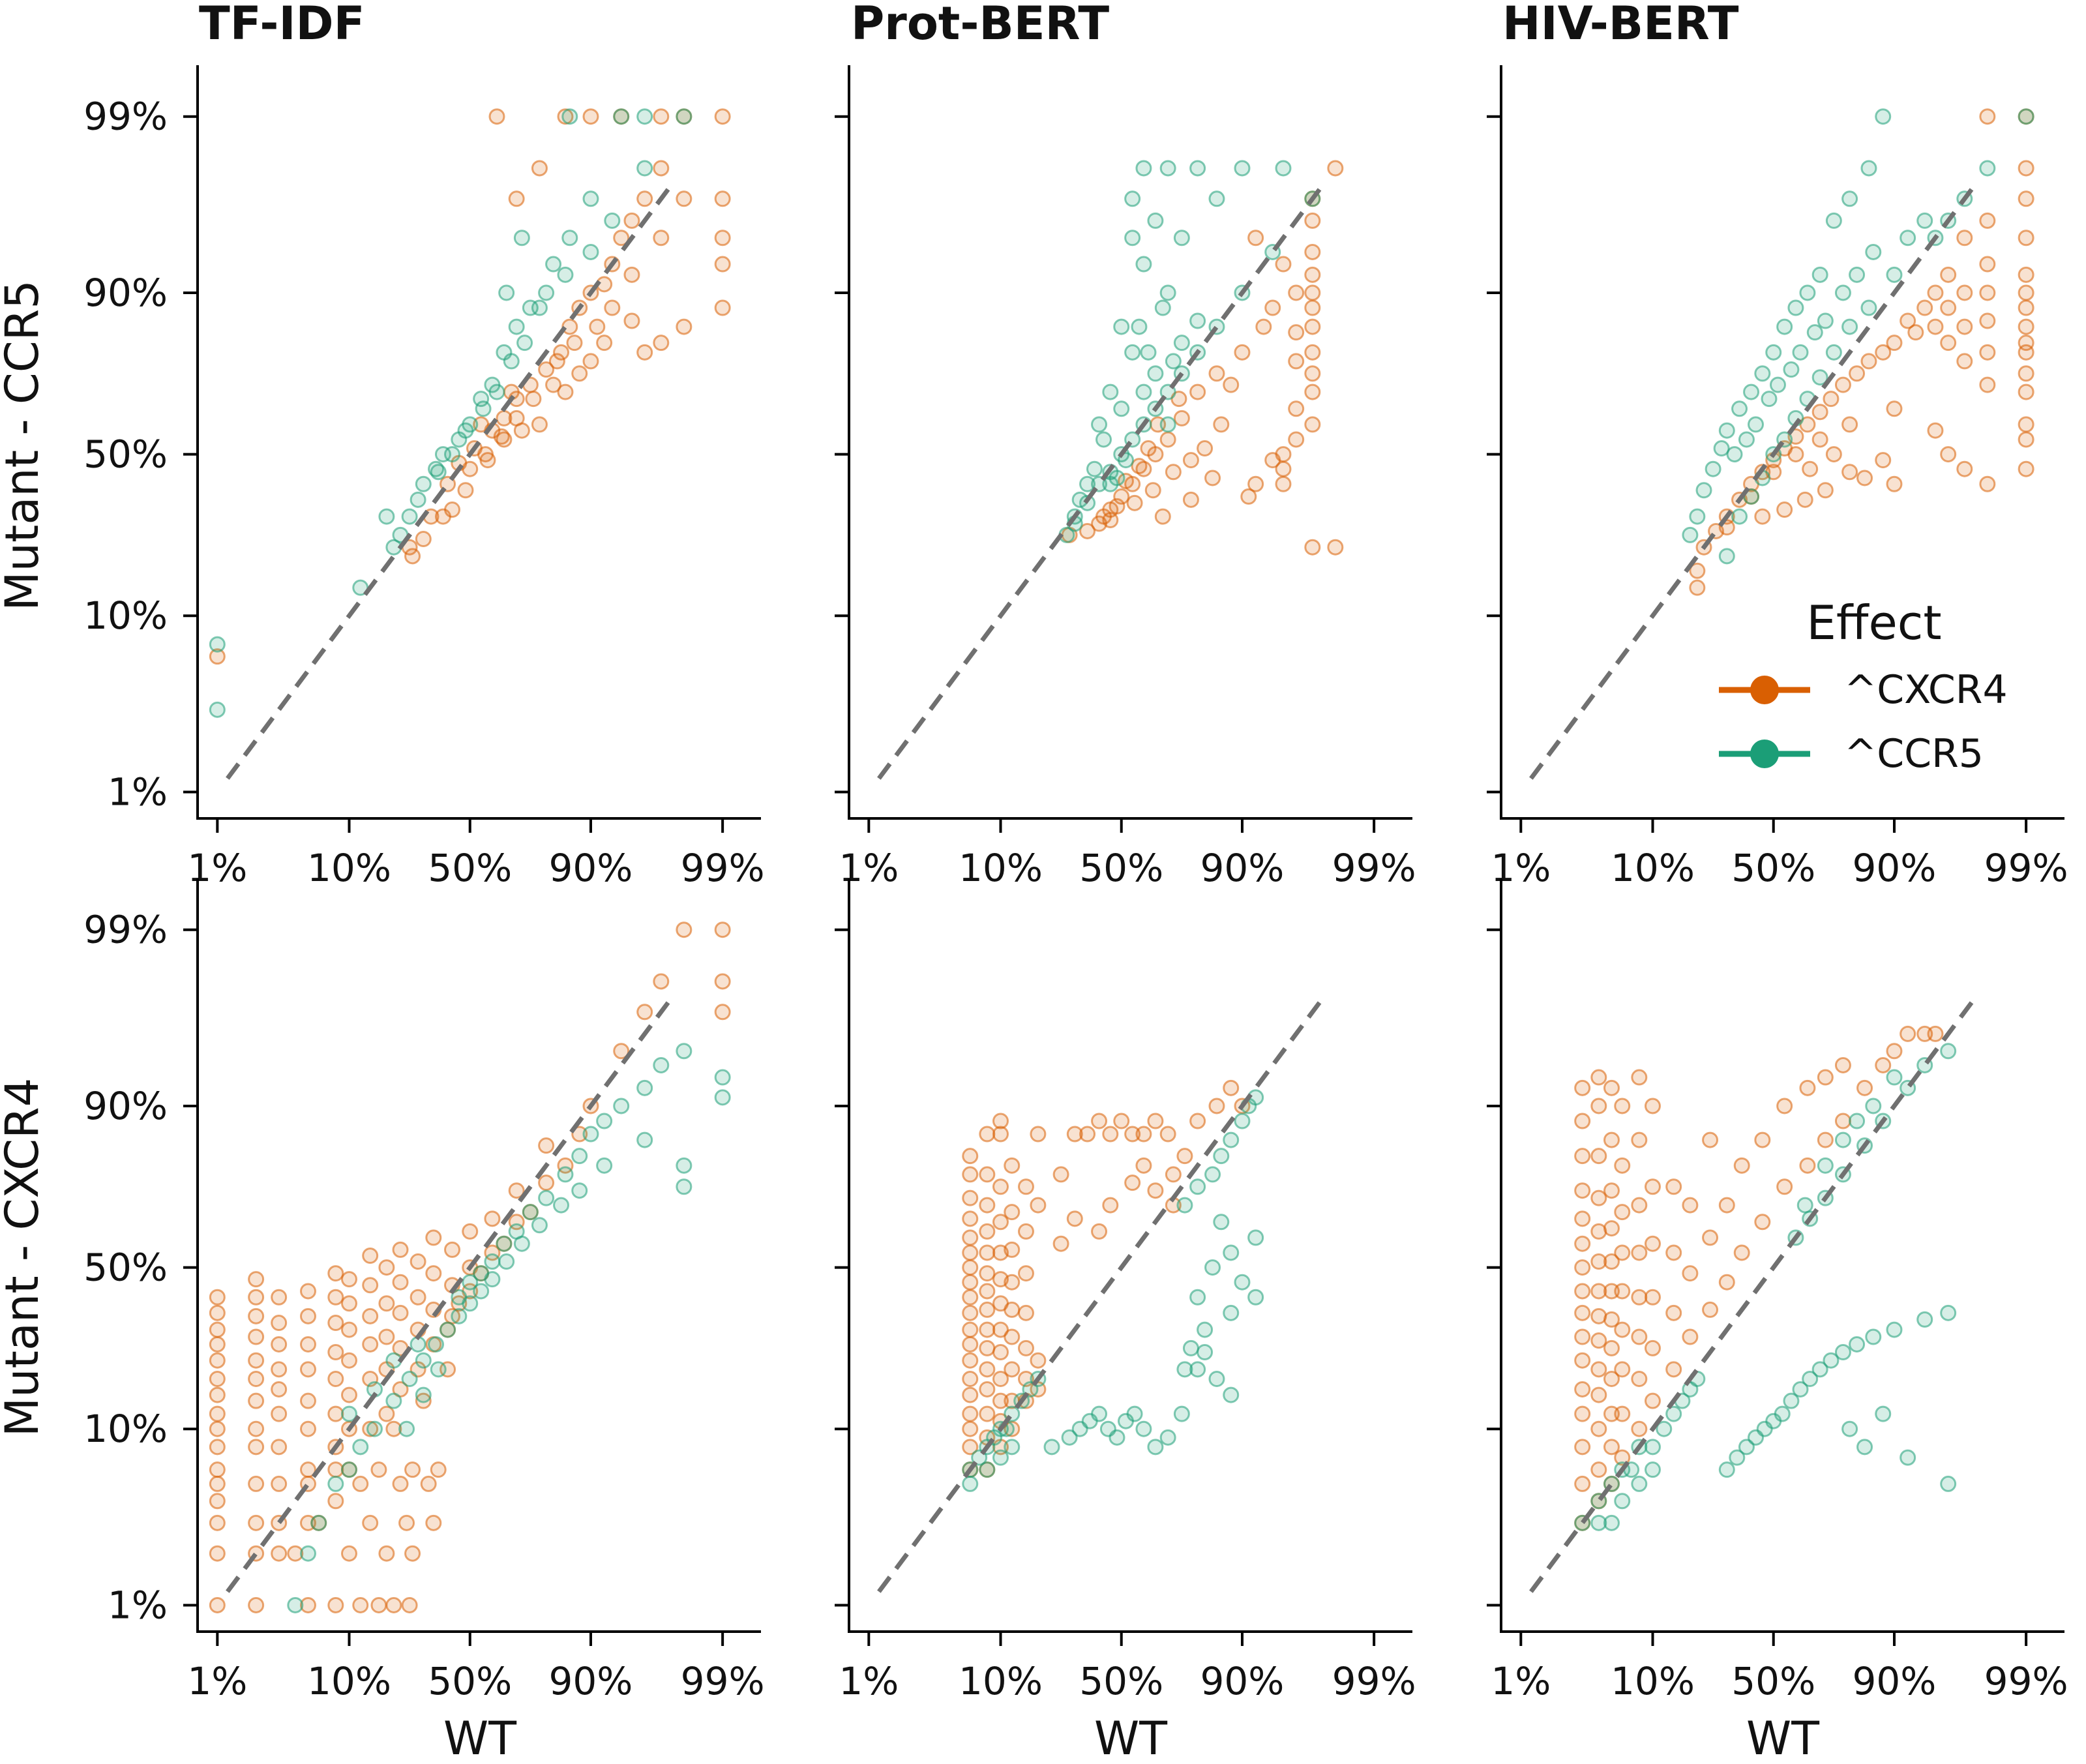 The image size is (2086, 1764). Describe the element at coordinates (1620, 25) in the screenshot. I see `column-title-hivbert: HIV-BERT` at that location.